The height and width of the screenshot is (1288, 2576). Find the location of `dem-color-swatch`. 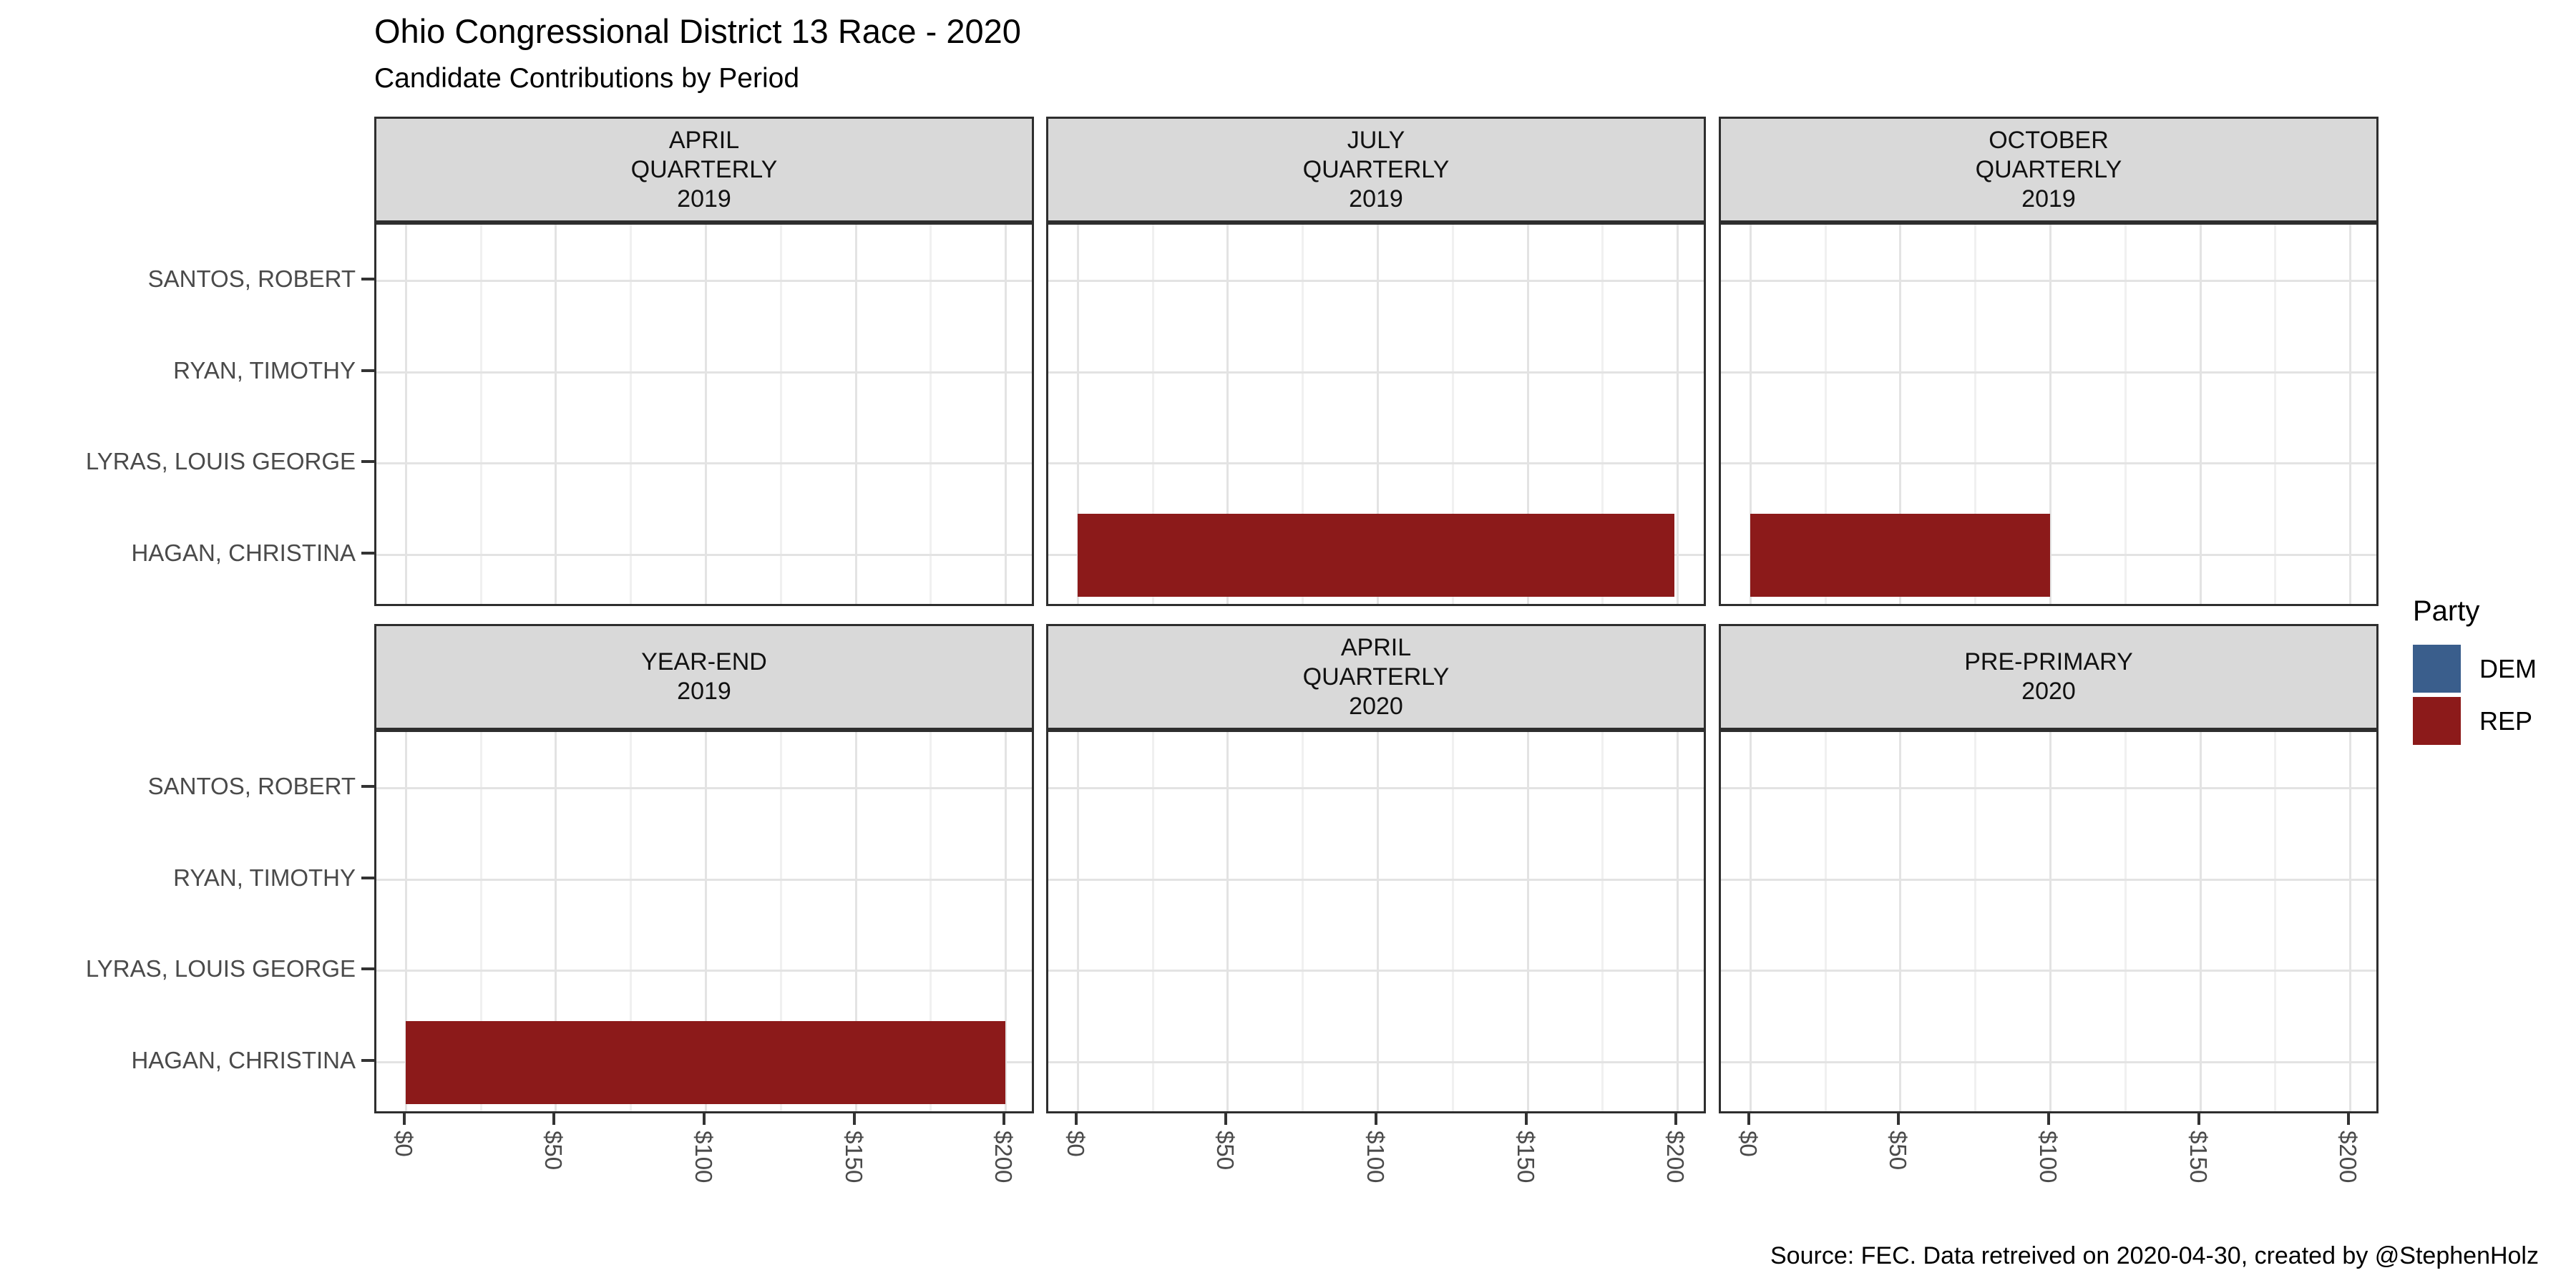

dem-color-swatch is located at coordinates (2437, 669).